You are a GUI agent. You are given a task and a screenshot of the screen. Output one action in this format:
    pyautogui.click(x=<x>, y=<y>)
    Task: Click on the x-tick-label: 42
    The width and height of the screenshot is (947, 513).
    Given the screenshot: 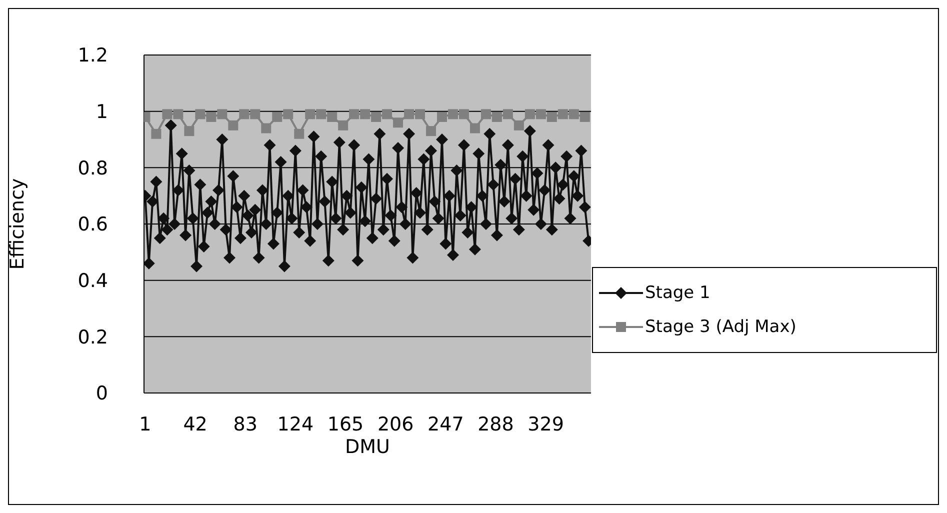 What is the action you would take?
    pyautogui.click(x=195, y=424)
    